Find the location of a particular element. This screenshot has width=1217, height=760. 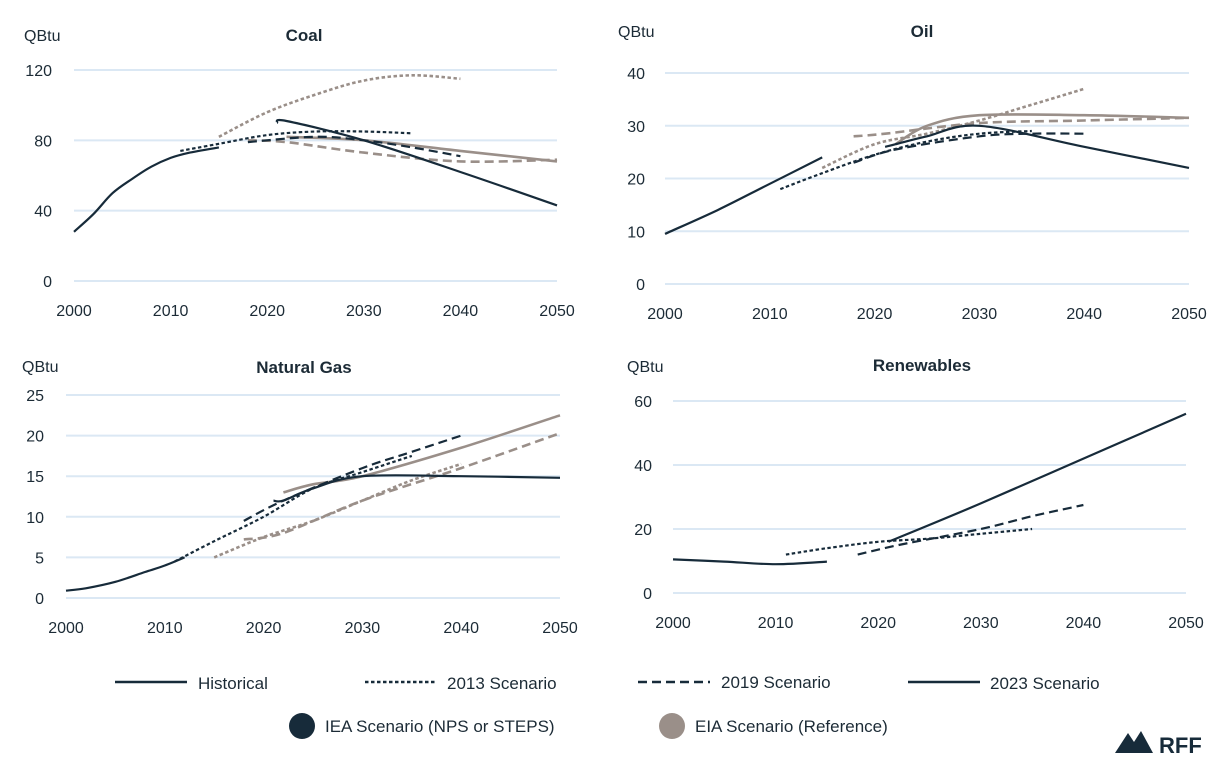

panel-title-renewables: Renewables is located at coordinates (922, 365).